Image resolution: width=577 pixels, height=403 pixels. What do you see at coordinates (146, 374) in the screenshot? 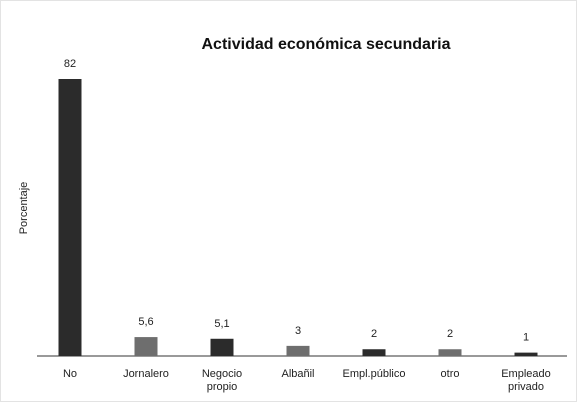
I see `category-label-1: Jornalero` at bounding box center [146, 374].